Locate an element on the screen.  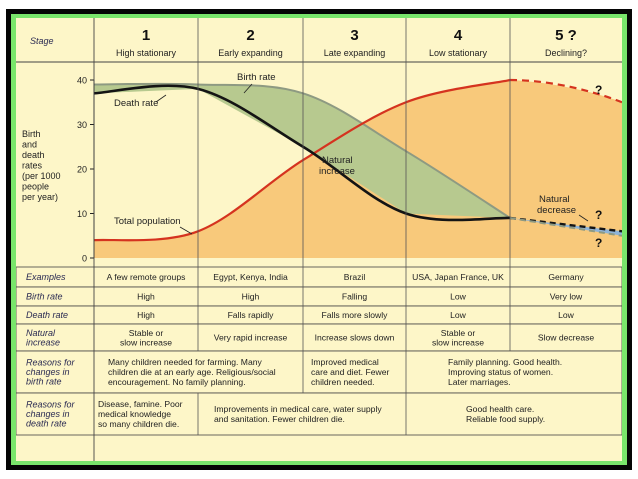
birth-rate-projection is located at coordinates (566, 226).